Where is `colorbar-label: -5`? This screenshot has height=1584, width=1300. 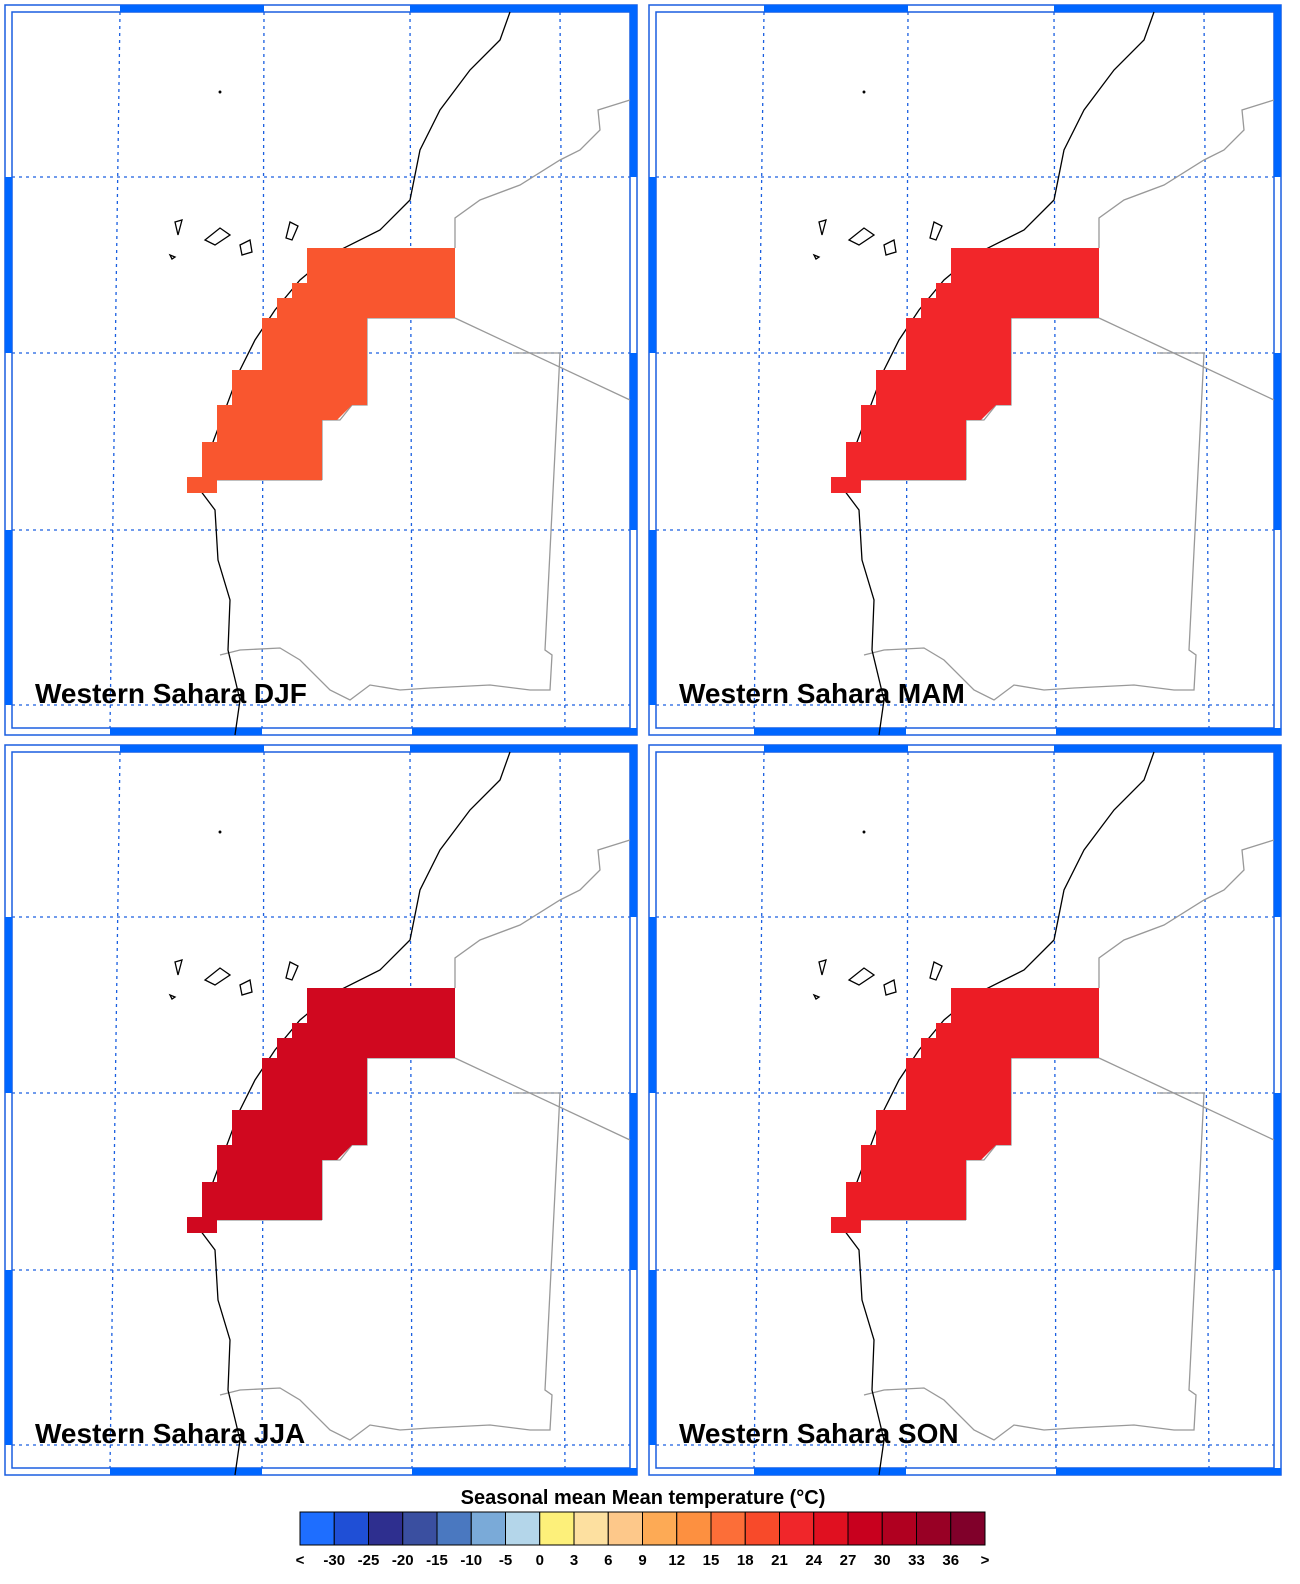 colorbar-label: -5 is located at coordinates (505, 1560).